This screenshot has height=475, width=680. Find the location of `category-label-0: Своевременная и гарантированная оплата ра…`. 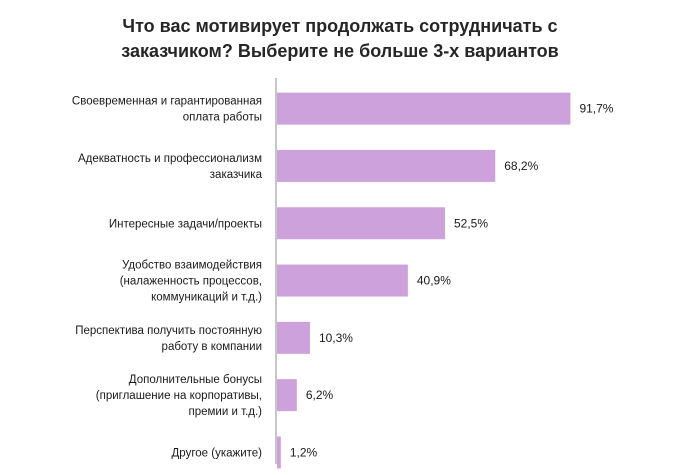

category-label-0: Своевременная и гарантированная оплата ра… is located at coordinates (167, 110).